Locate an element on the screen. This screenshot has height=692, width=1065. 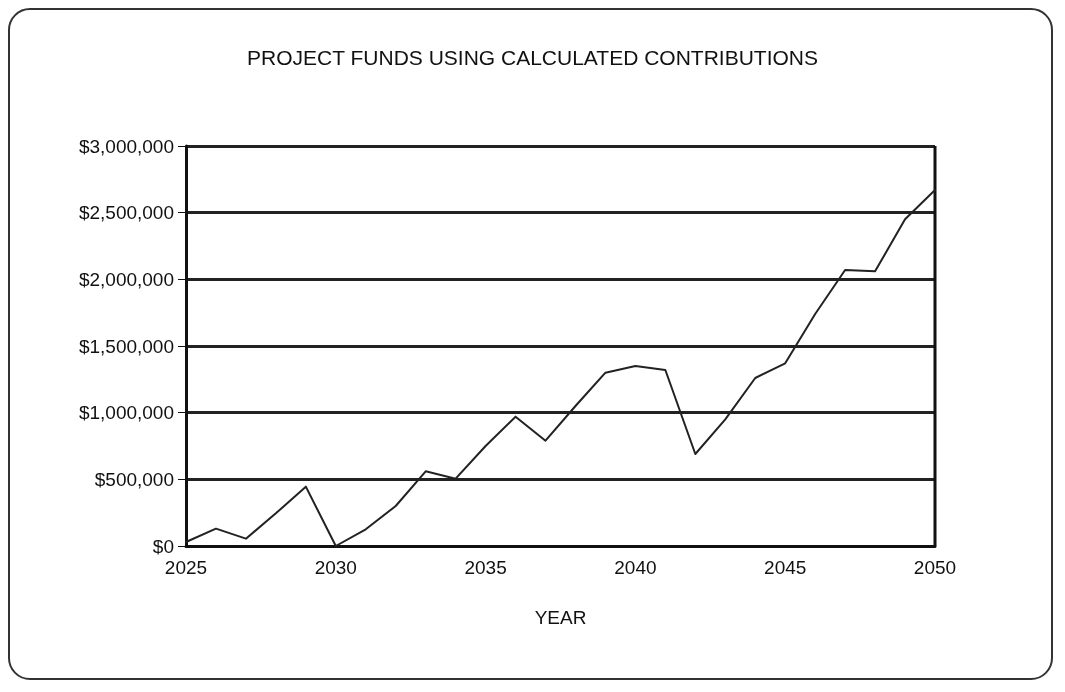
x-tick-label: 2050 is located at coordinates (935, 567).